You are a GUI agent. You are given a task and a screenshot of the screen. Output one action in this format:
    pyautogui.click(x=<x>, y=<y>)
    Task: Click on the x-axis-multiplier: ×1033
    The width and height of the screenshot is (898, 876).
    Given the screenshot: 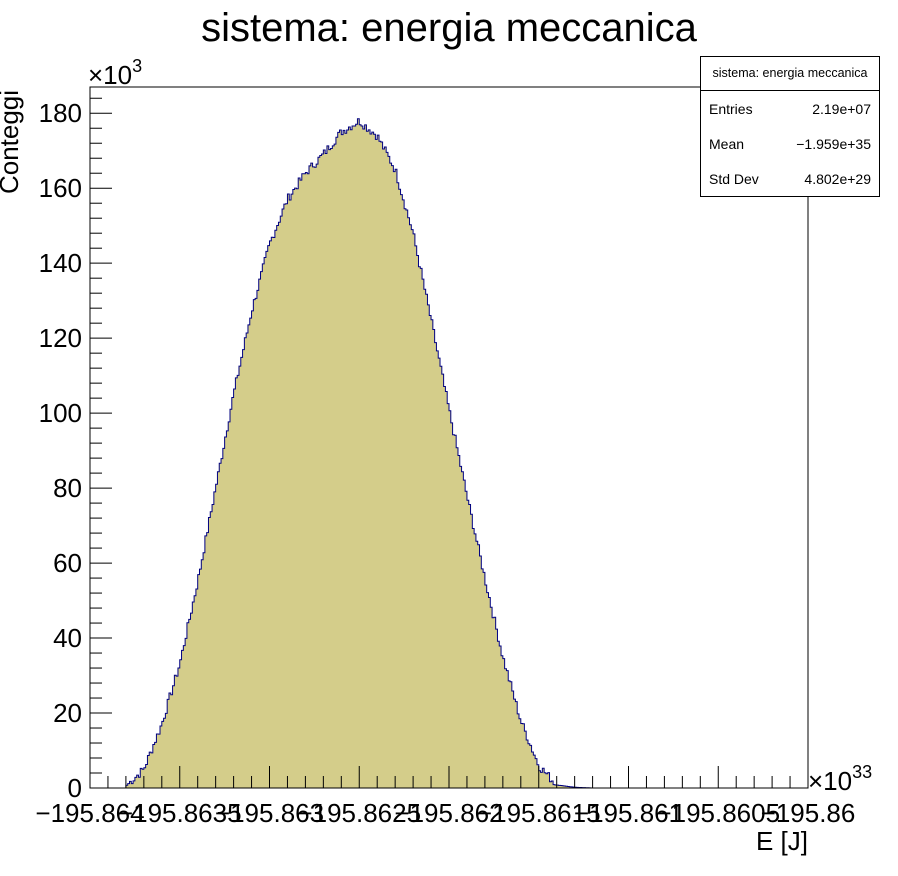 What is the action you would take?
    pyautogui.click(x=840, y=779)
    